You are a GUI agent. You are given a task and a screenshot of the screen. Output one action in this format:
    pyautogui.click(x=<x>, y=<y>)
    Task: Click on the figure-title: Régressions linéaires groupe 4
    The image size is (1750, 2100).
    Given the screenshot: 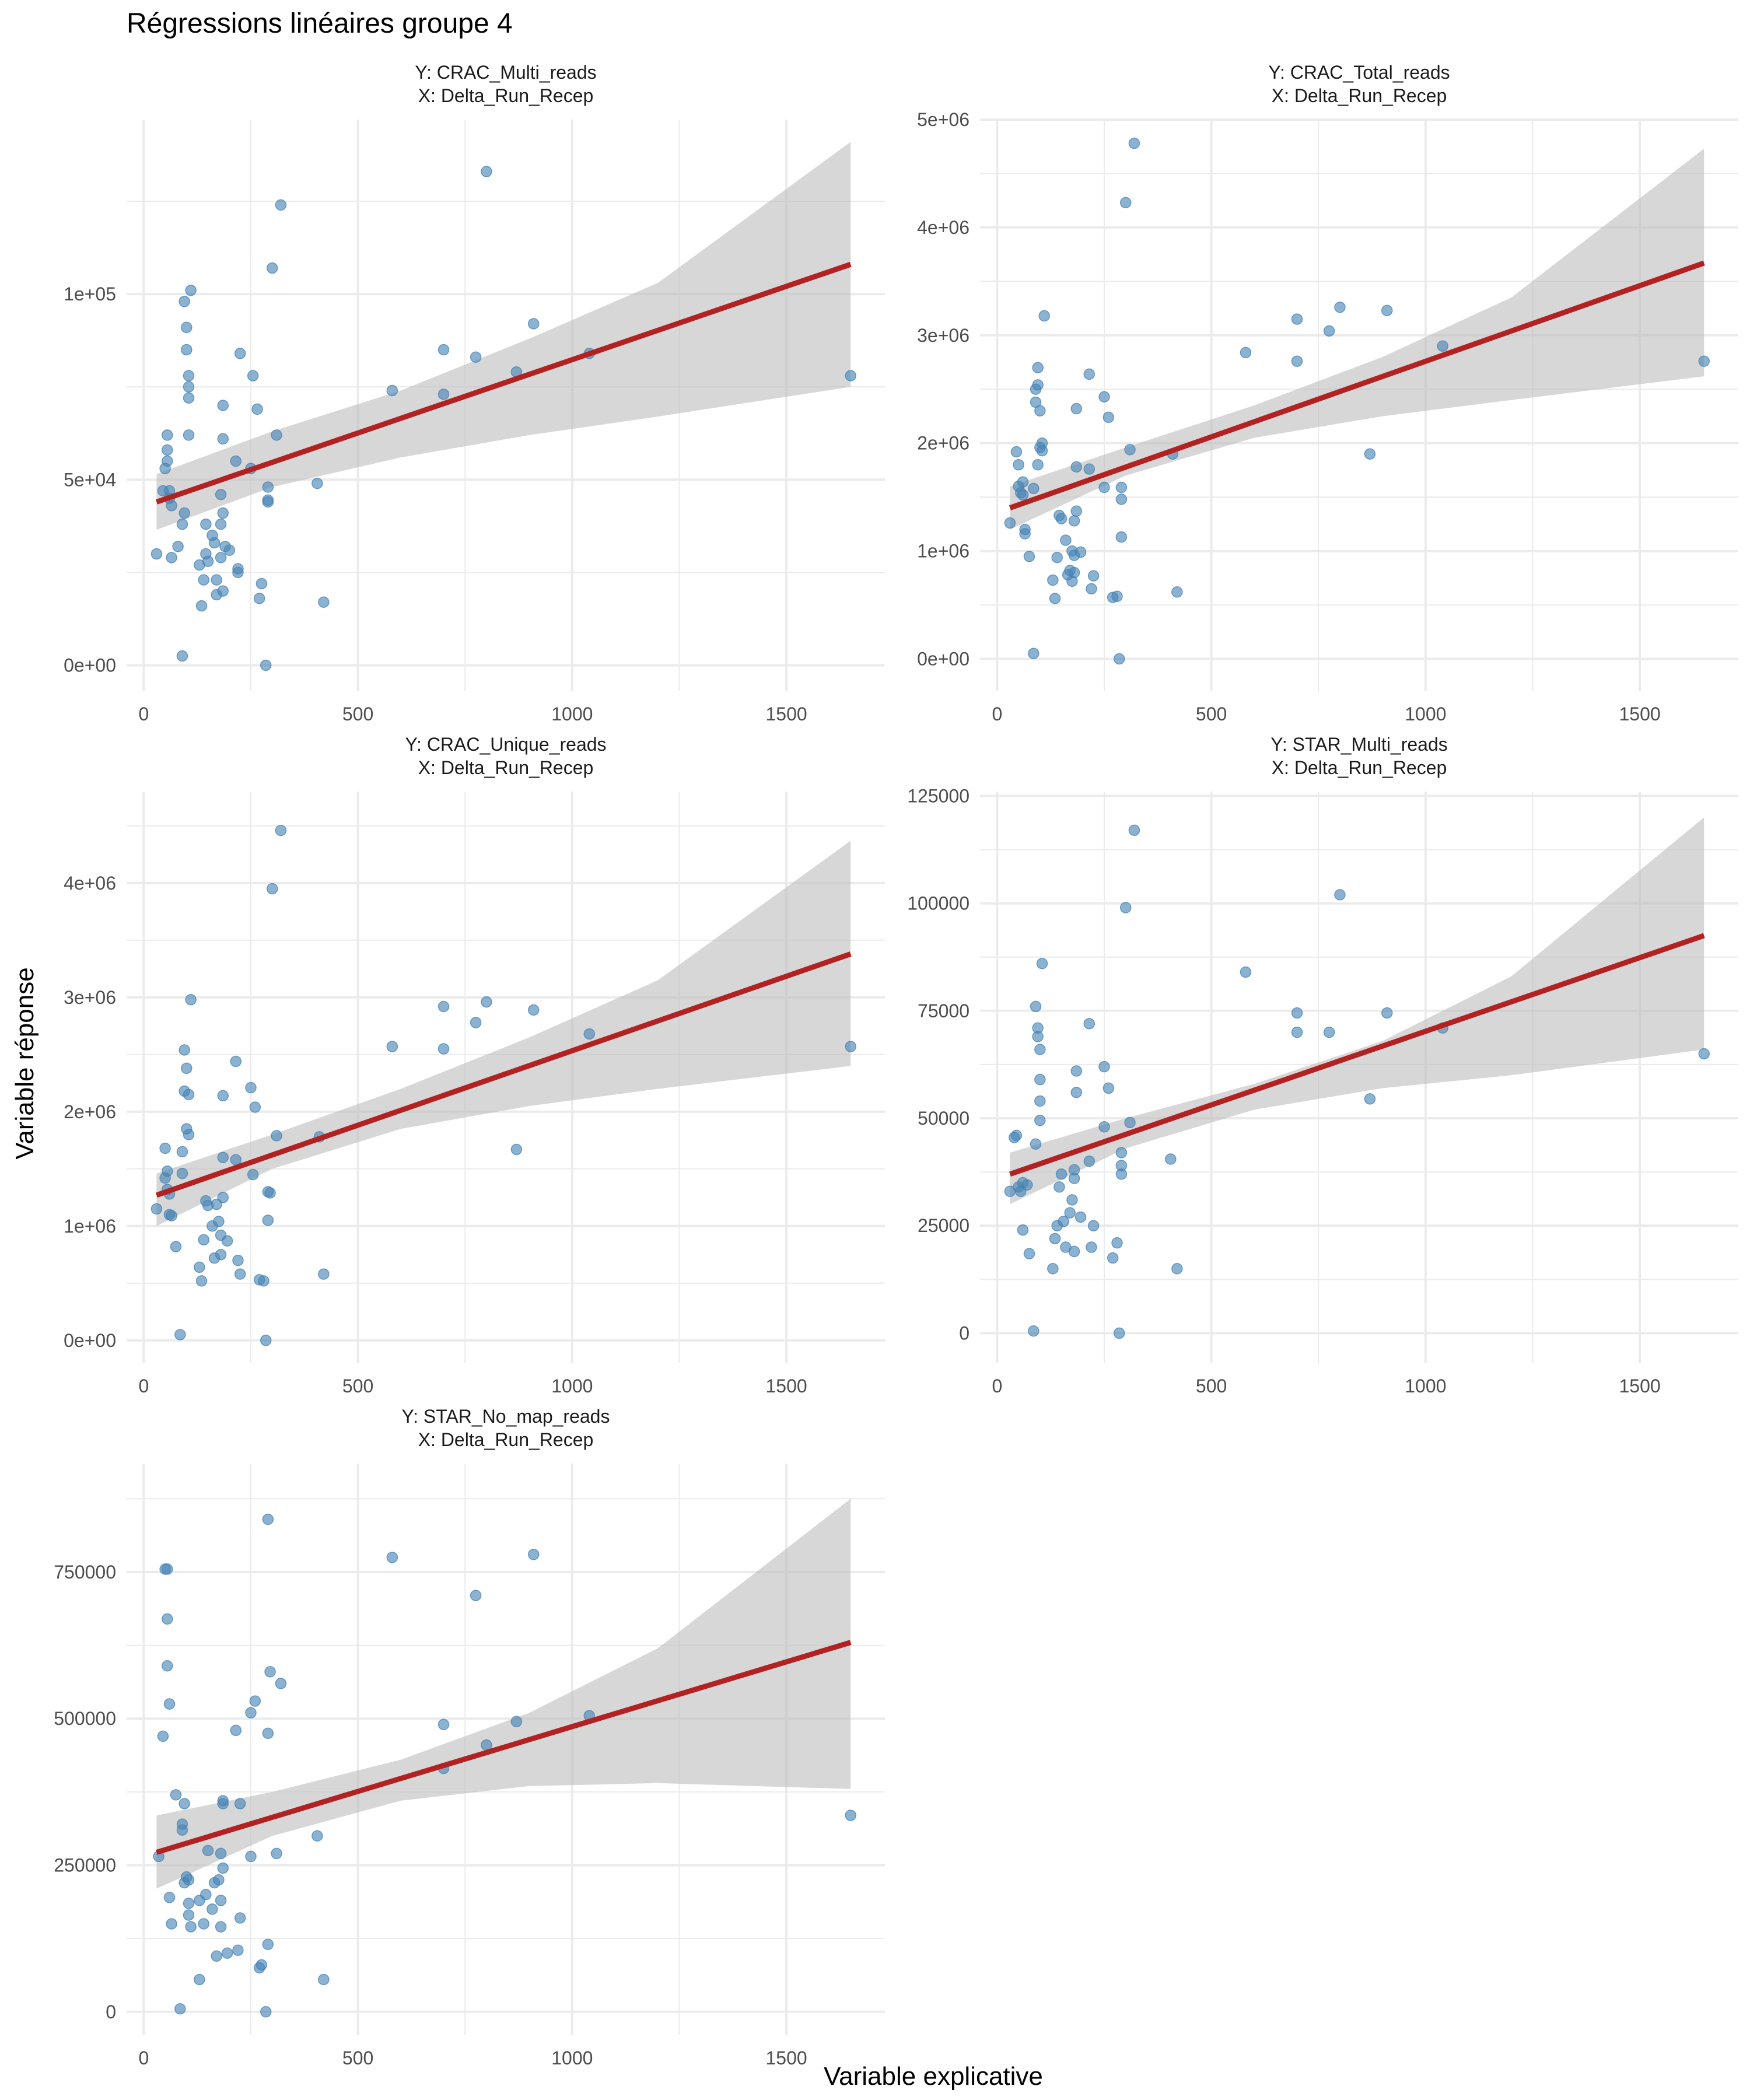 What is the action you would take?
    pyautogui.click(x=320, y=23)
    